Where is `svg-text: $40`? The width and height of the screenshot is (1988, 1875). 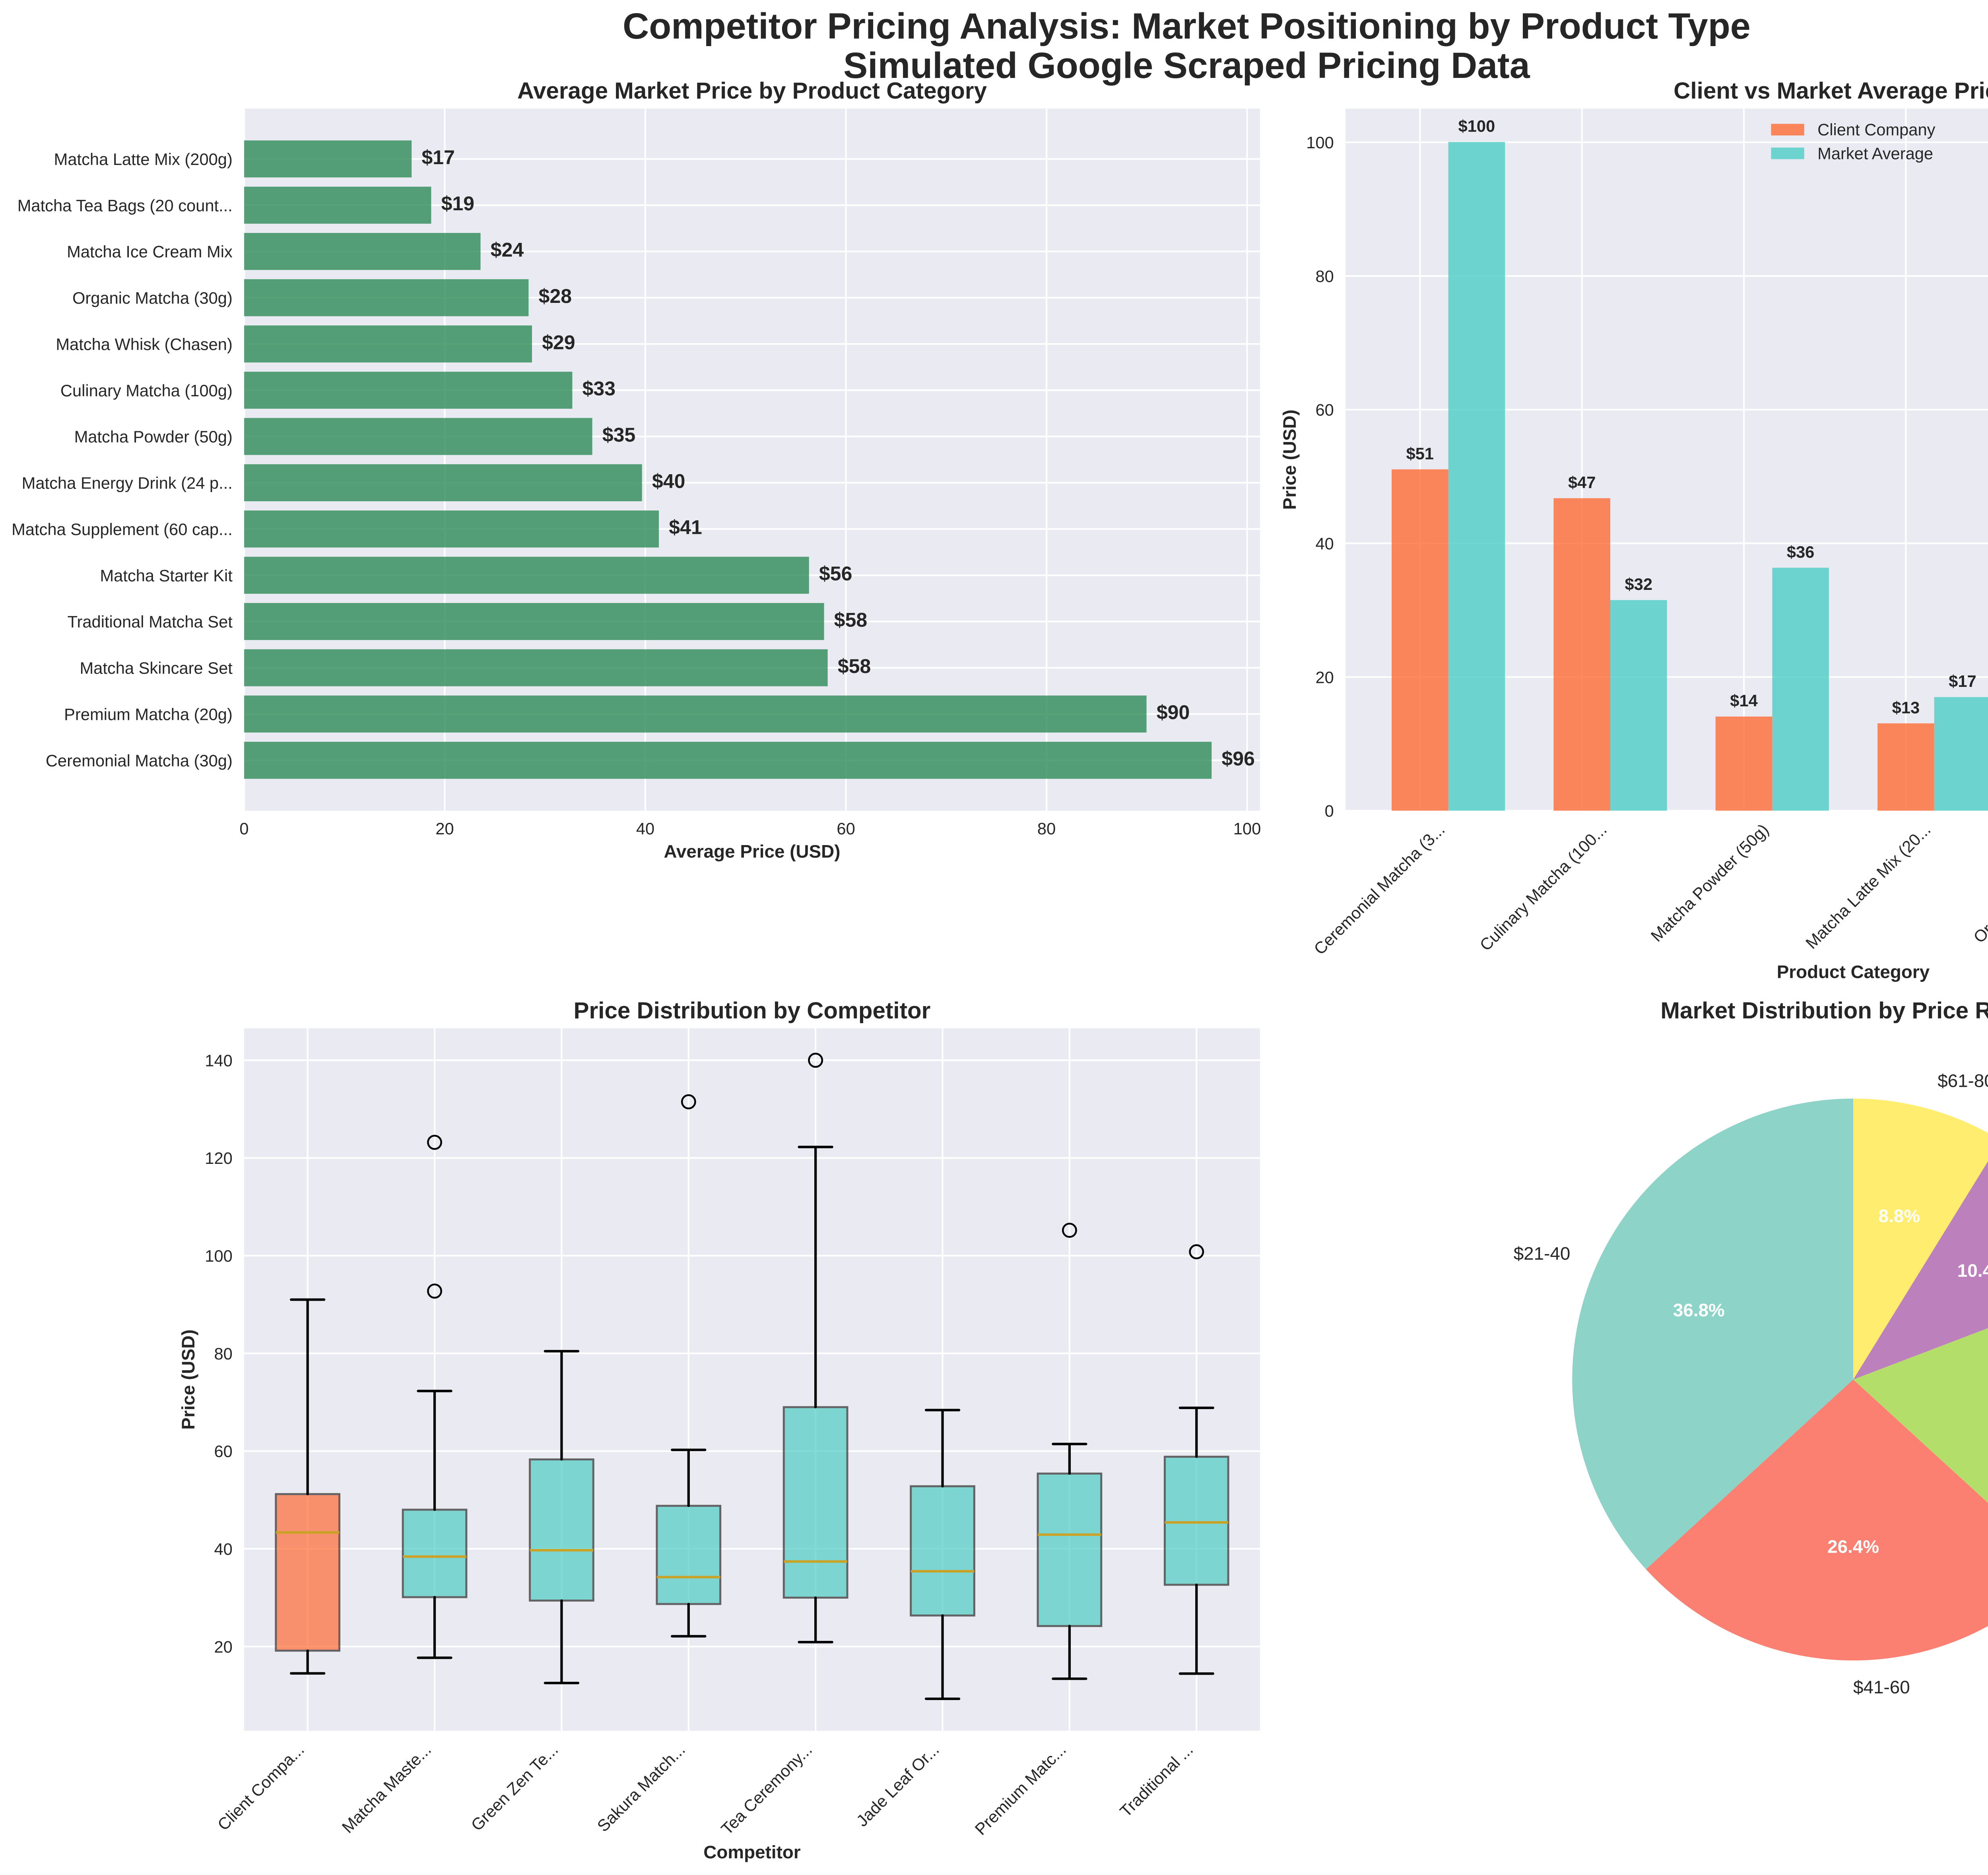 svg-text: $40 is located at coordinates (668, 481).